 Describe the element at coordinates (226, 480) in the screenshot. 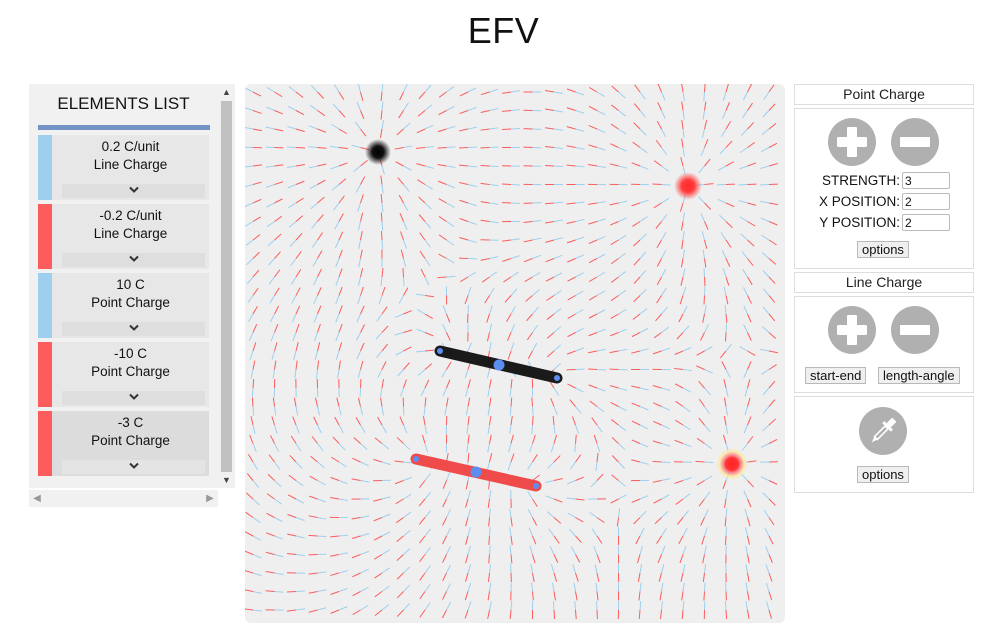

I see `scroll-down-arrow-icon: ▼` at that location.